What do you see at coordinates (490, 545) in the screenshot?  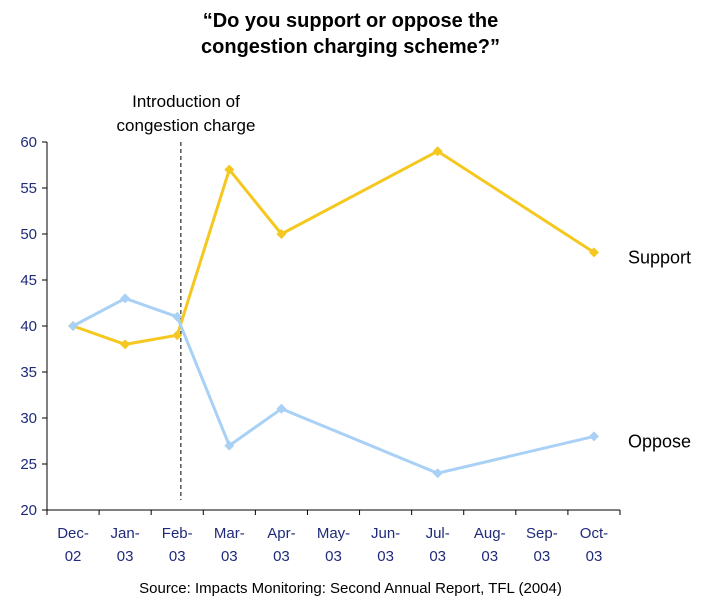 I see `x-tick-label: Aug- 03` at bounding box center [490, 545].